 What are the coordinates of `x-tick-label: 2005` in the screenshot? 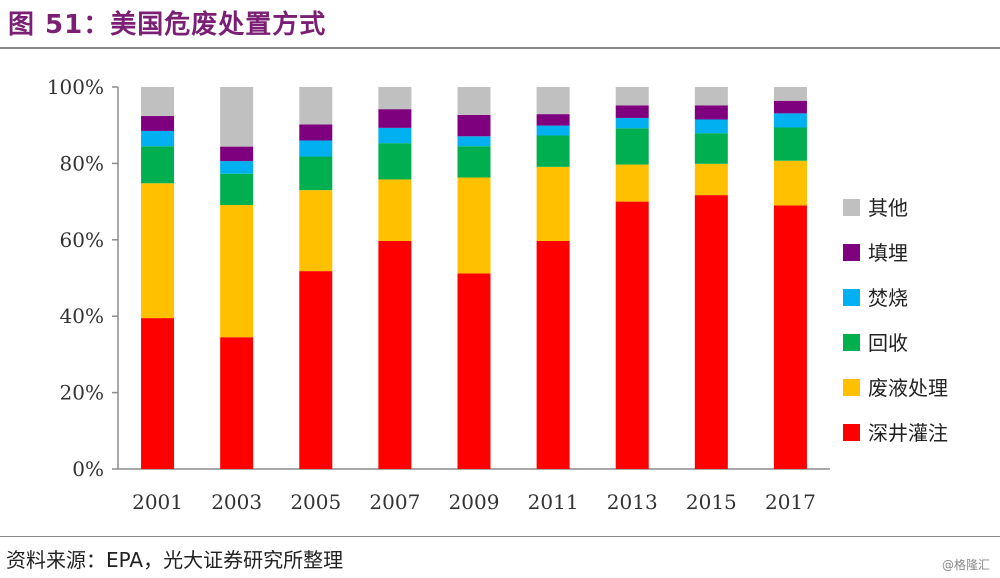 It's located at (315, 502).